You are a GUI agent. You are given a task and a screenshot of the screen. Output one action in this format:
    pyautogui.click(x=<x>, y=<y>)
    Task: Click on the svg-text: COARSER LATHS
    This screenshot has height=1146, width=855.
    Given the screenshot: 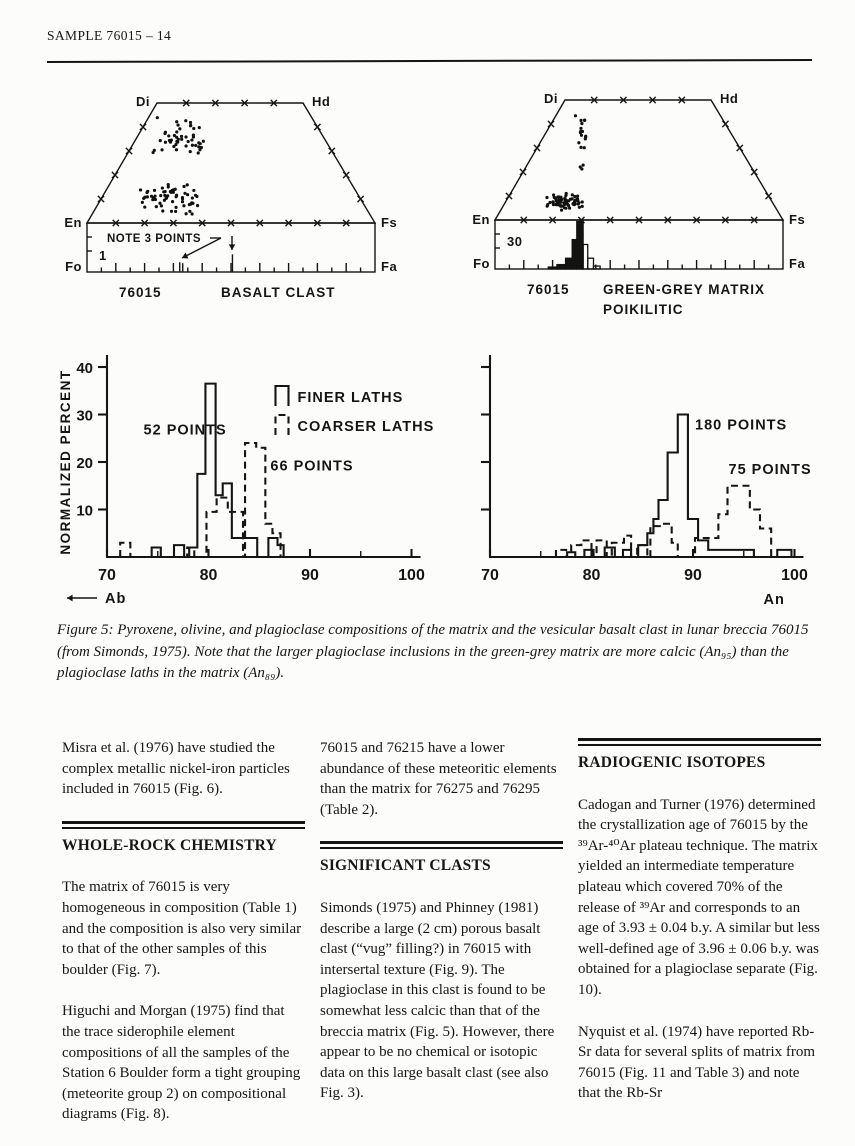 What is the action you would take?
    pyautogui.click(x=365, y=427)
    